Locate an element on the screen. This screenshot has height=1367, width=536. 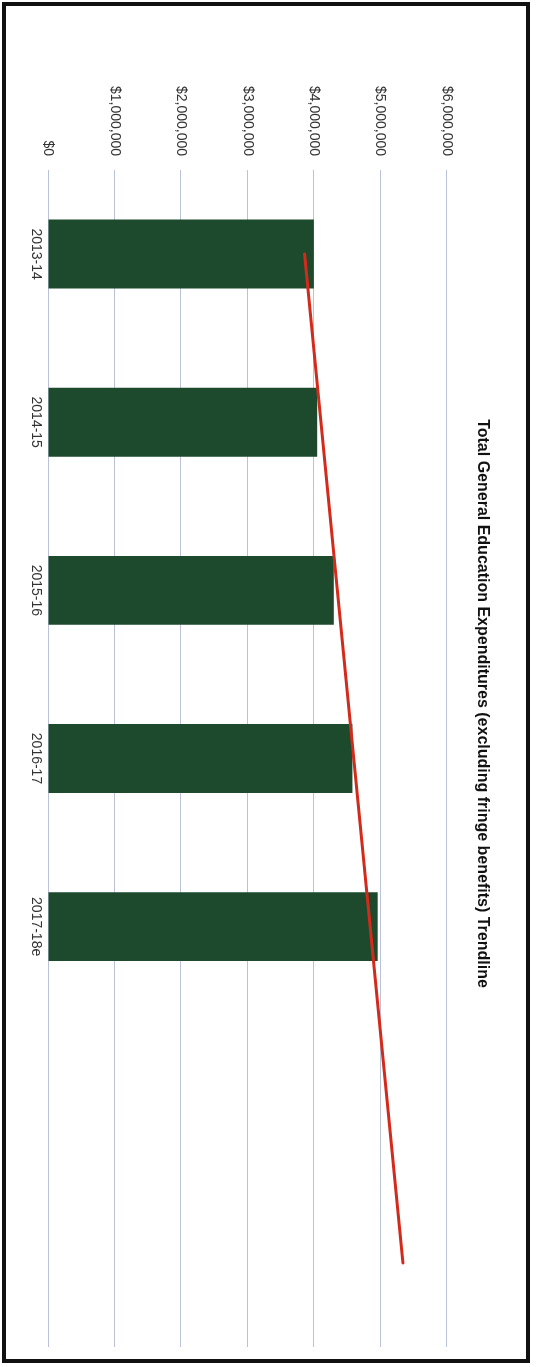
y-tick-label: 2014-15 is located at coordinates (37, 422).